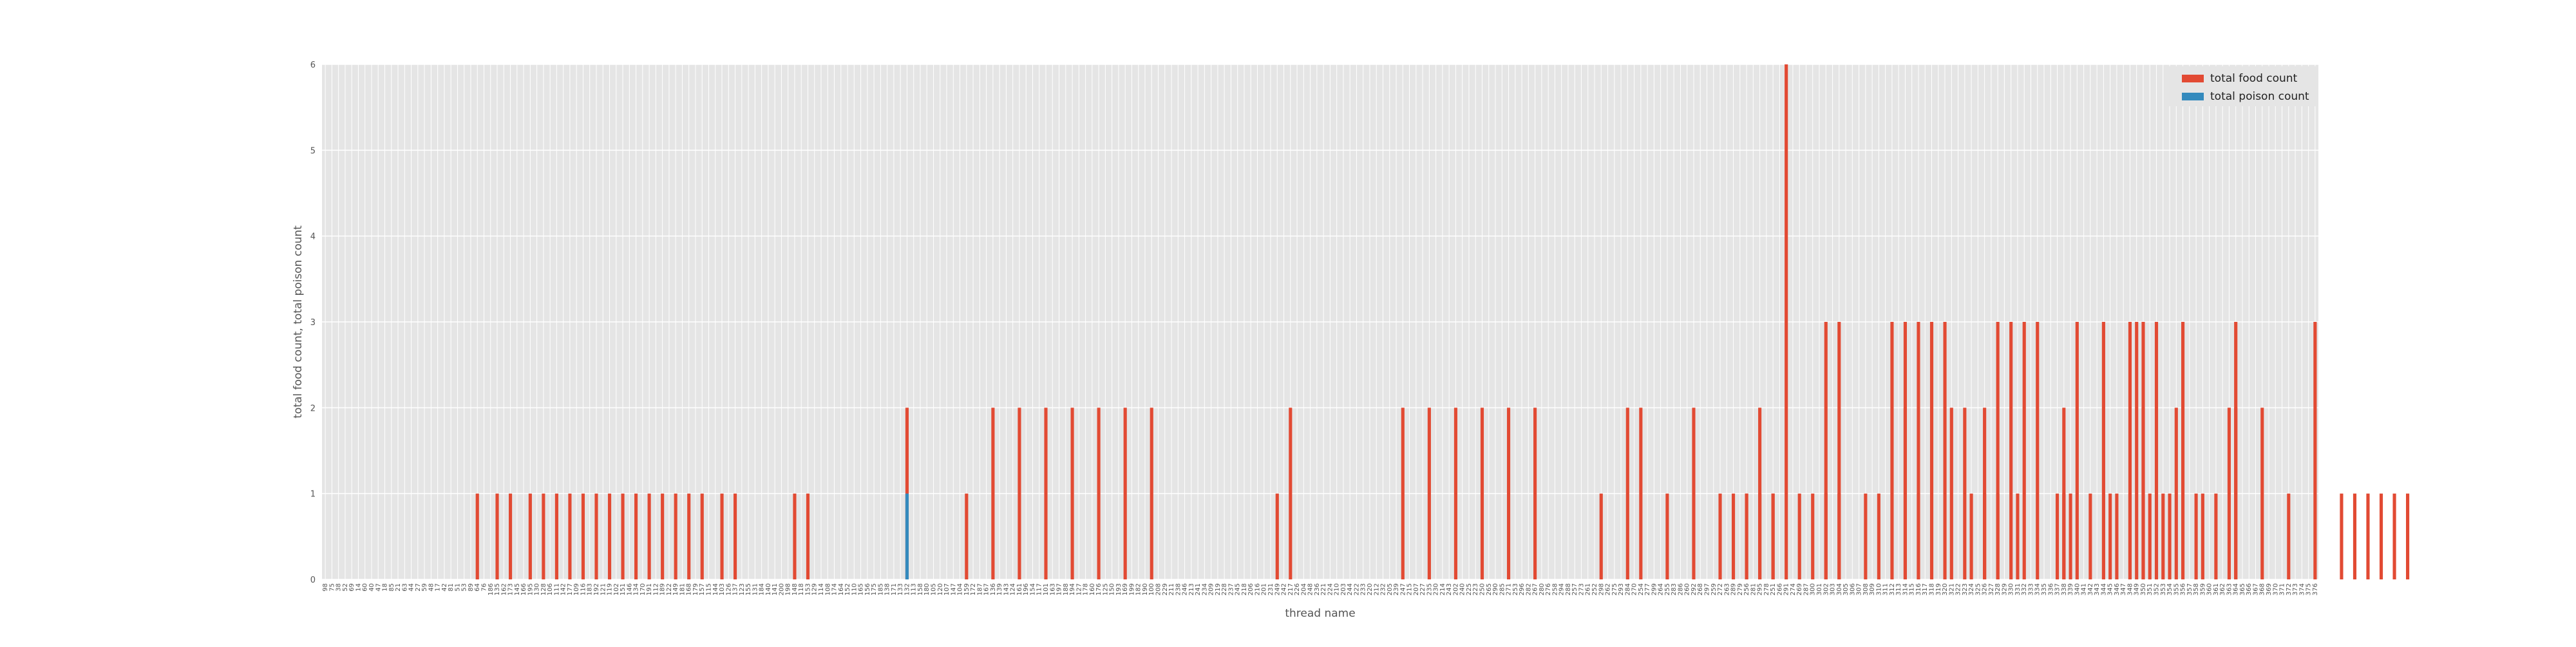 The width and height of the screenshot is (2576, 647). Describe the element at coordinates (1151, 589) in the screenshot. I see `x-tick-label: 100` at that location.